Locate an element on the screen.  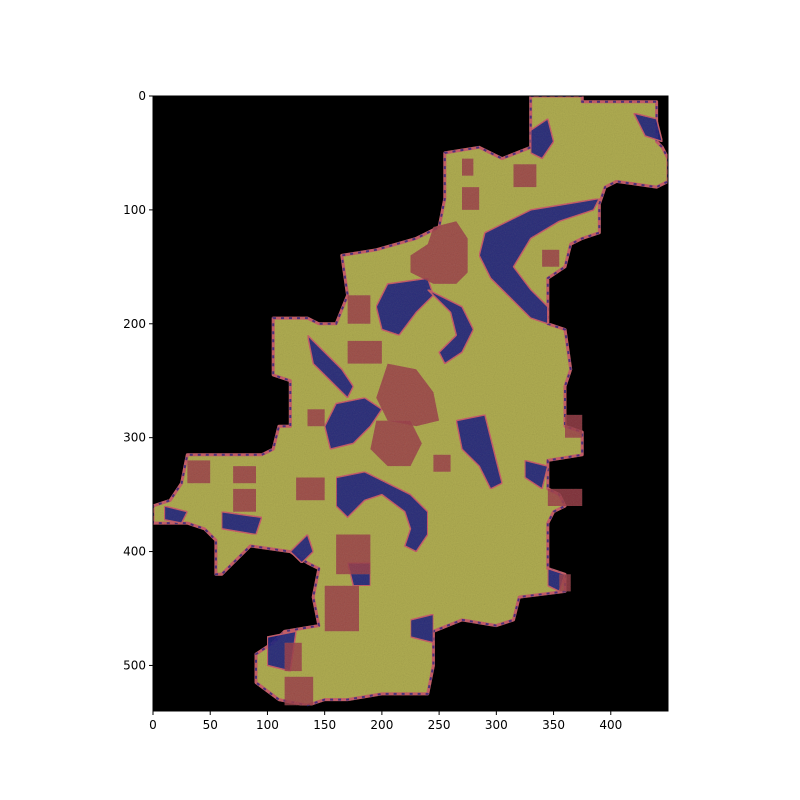
y-tick-label: 400 is located at coordinates (134, 552).